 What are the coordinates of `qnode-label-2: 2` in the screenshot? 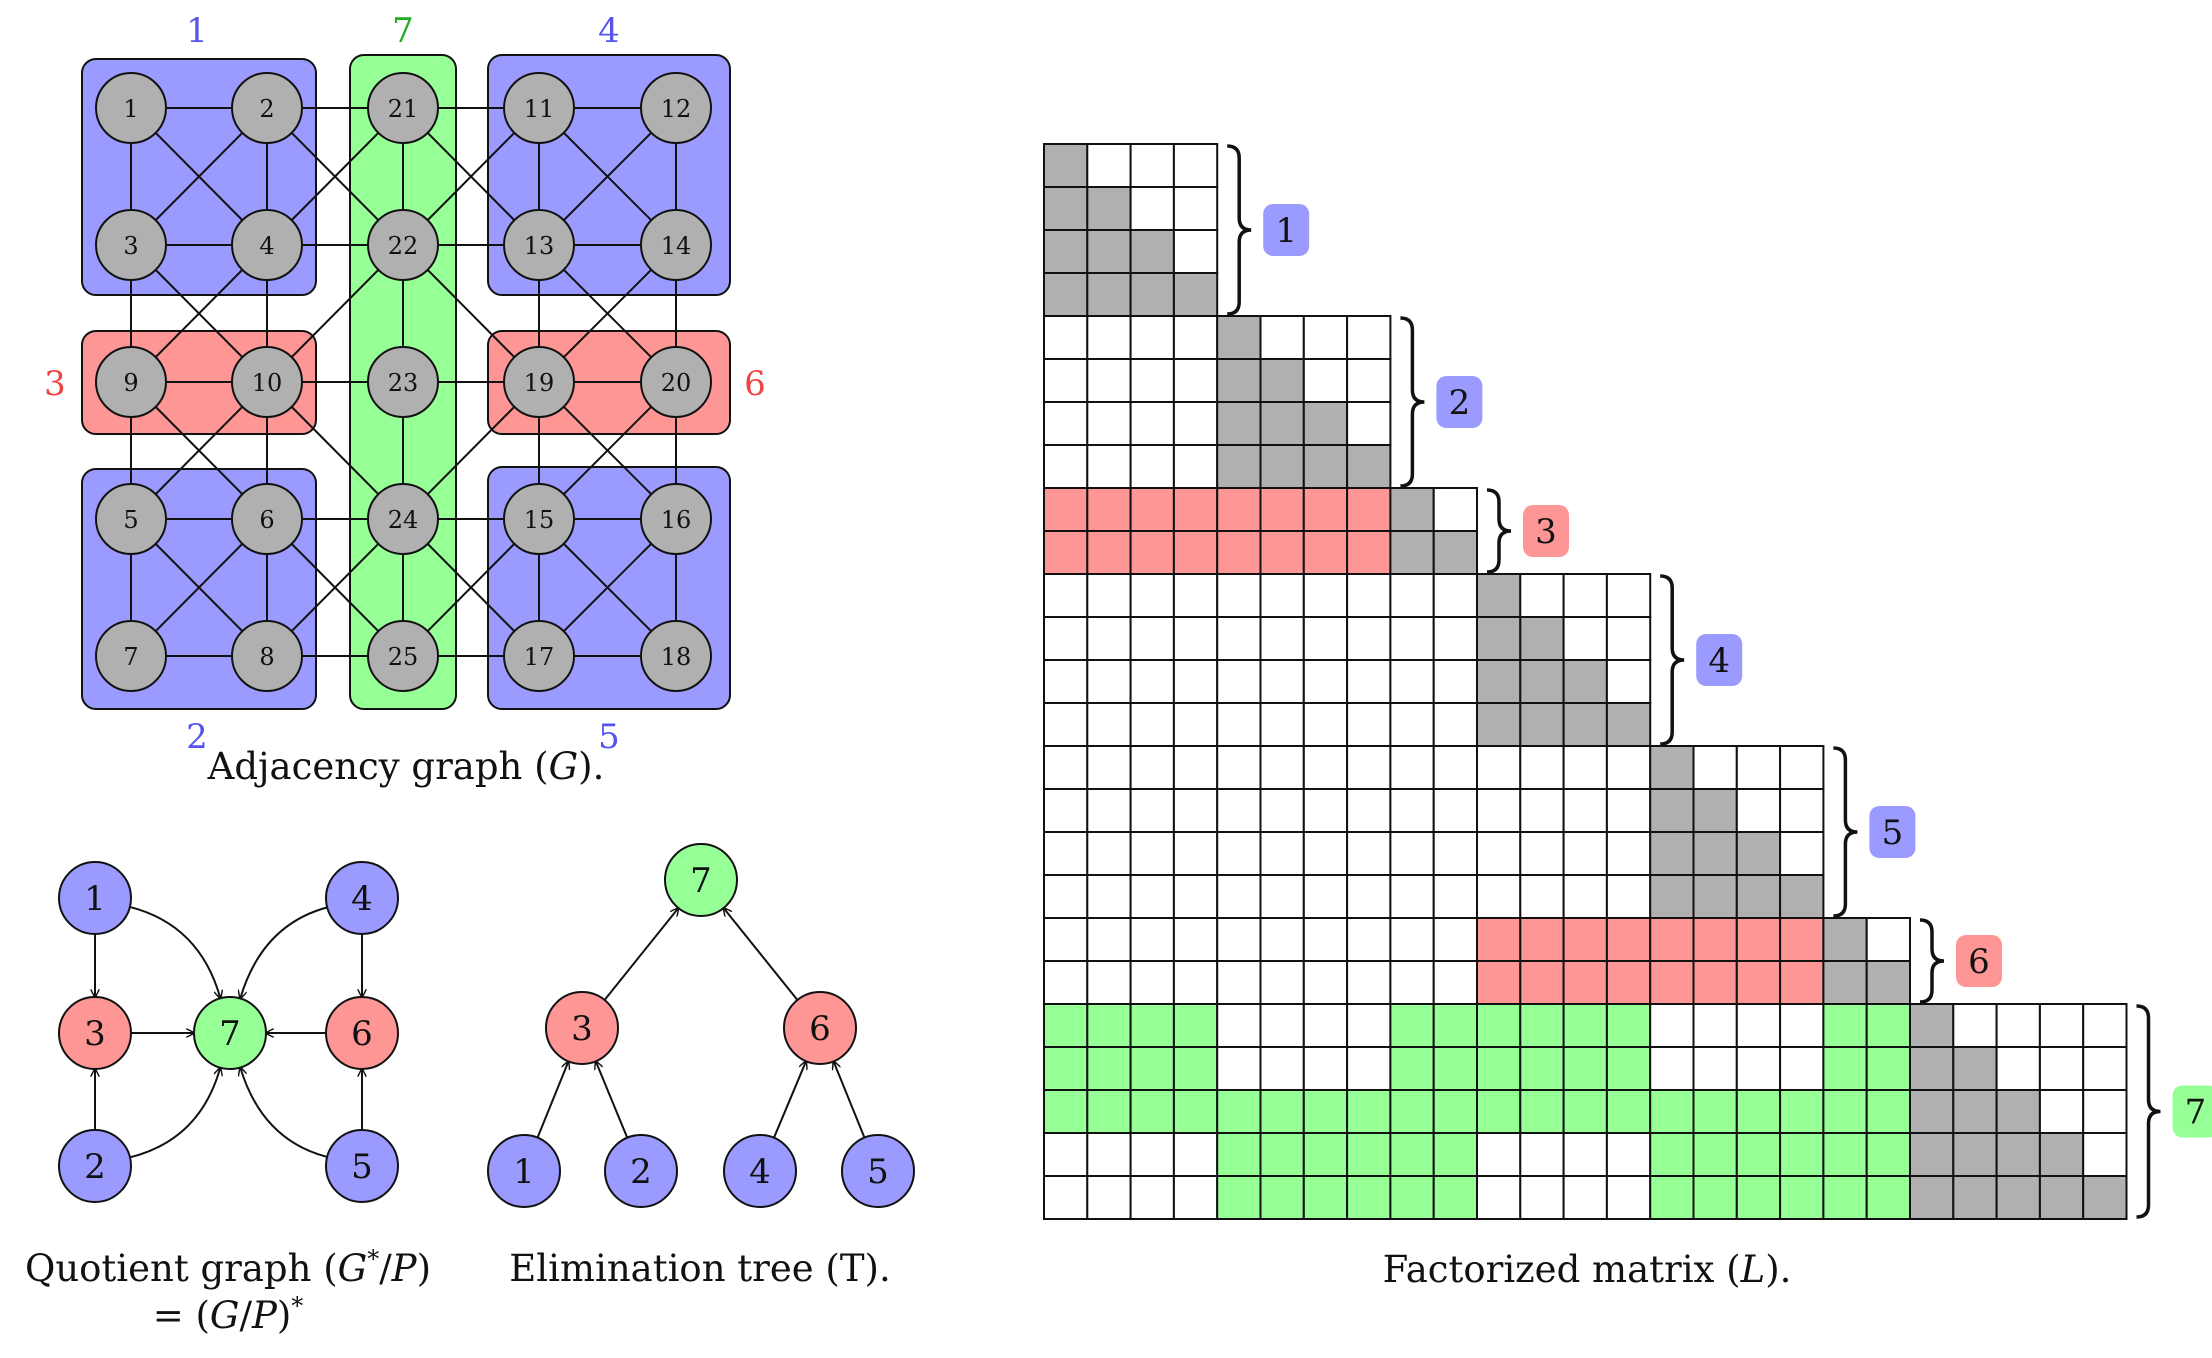 It's located at (95, 1167).